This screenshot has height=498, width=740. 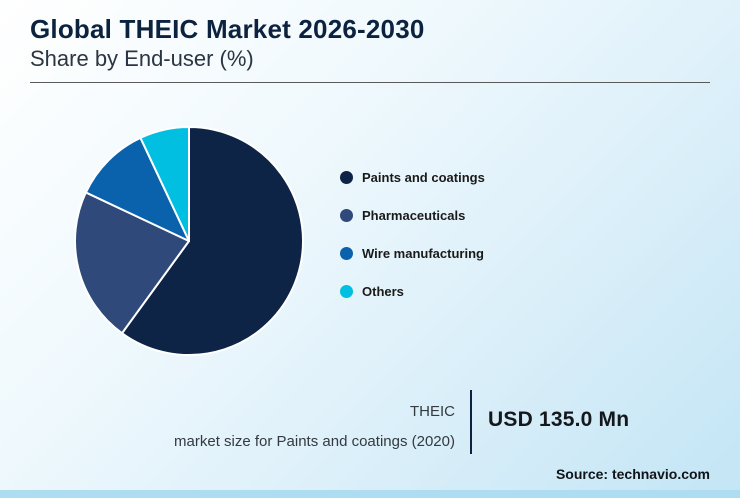 I want to click on stat-value: USD 135.0 Mn, so click(x=559, y=419).